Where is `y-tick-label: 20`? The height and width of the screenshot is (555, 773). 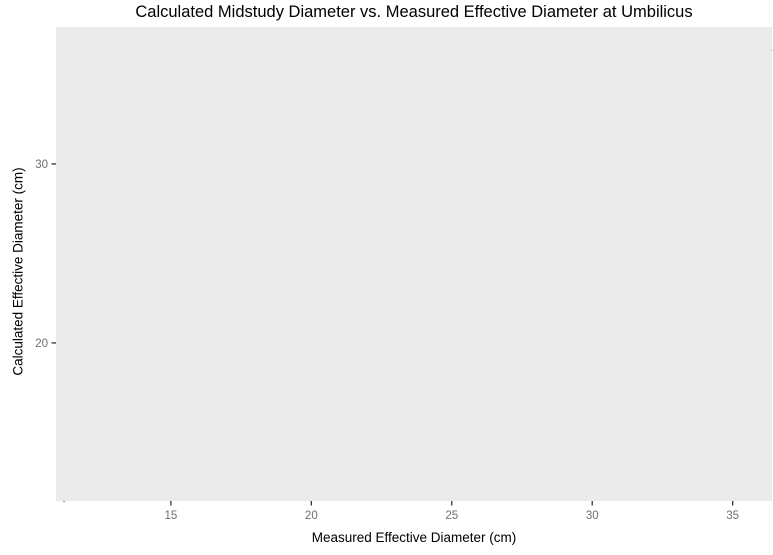 y-tick-label: 20 is located at coordinates (41, 344).